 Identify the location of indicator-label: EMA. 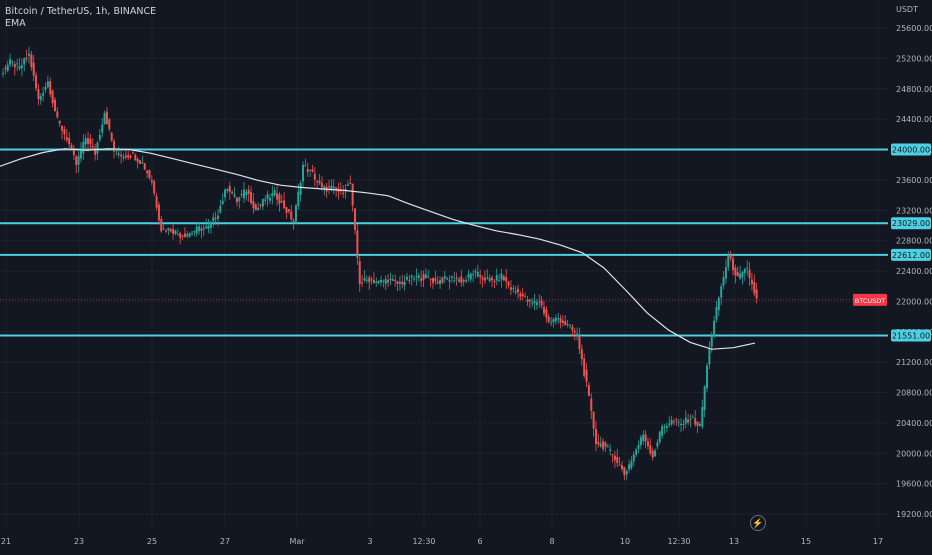
(15, 23).